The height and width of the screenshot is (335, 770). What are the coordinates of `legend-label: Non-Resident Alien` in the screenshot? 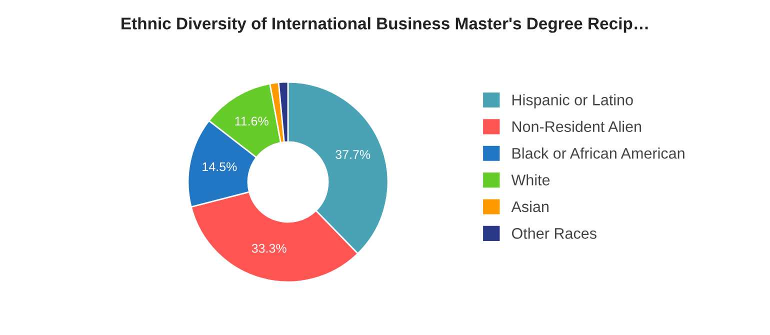 It's located at (577, 126).